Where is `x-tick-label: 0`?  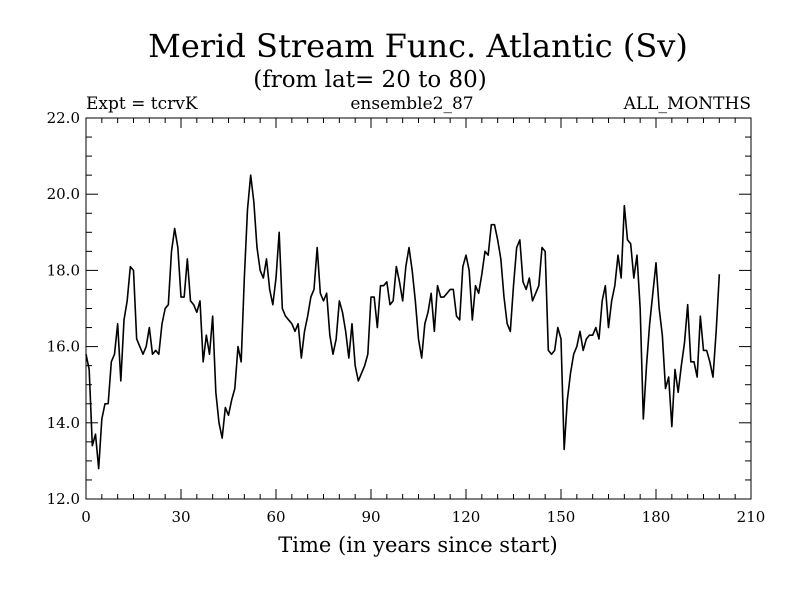
x-tick-label: 0 is located at coordinates (86, 517).